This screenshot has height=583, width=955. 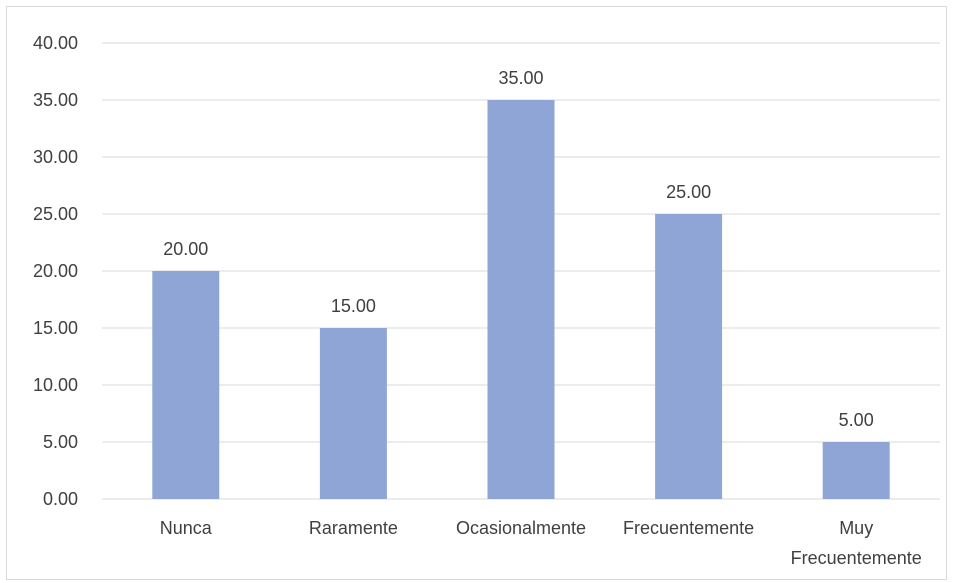 I want to click on y-tick-label: 35.00, so click(x=55, y=100).